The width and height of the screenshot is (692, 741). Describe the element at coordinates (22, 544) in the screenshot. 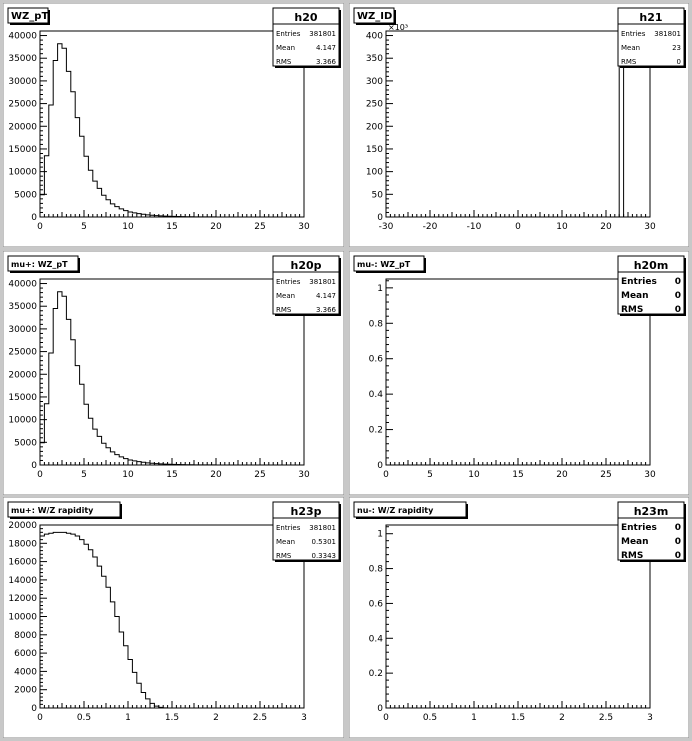

I see `y-tick-label: 18000` at that location.